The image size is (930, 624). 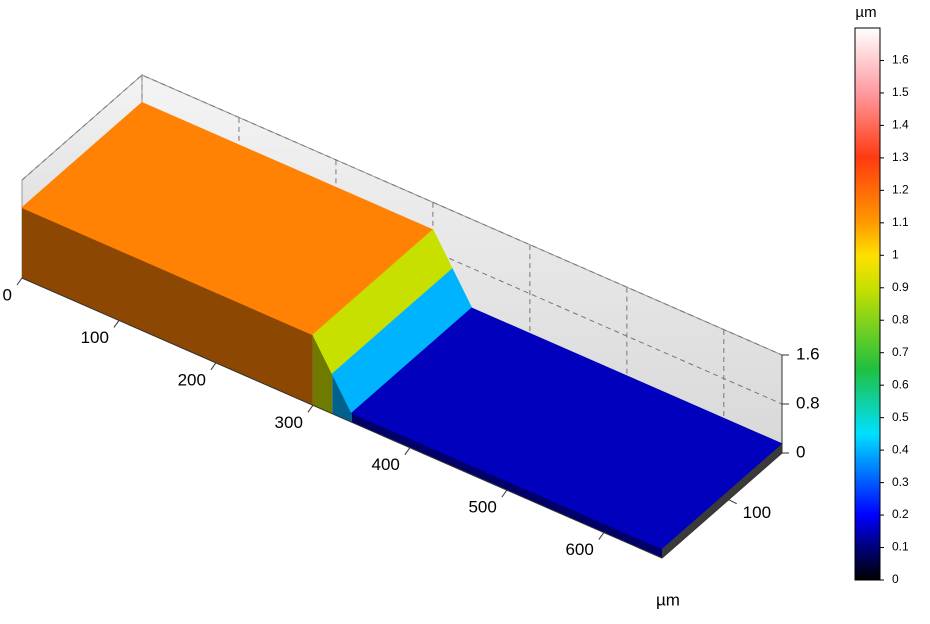 I want to click on x-tick-label: 100, so click(x=95, y=337).